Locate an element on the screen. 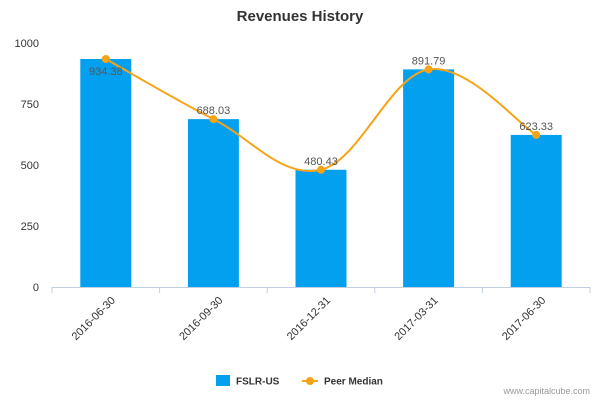 The height and width of the screenshot is (400, 600). y-tick-label: 750 is located at coordinates (30, 105).